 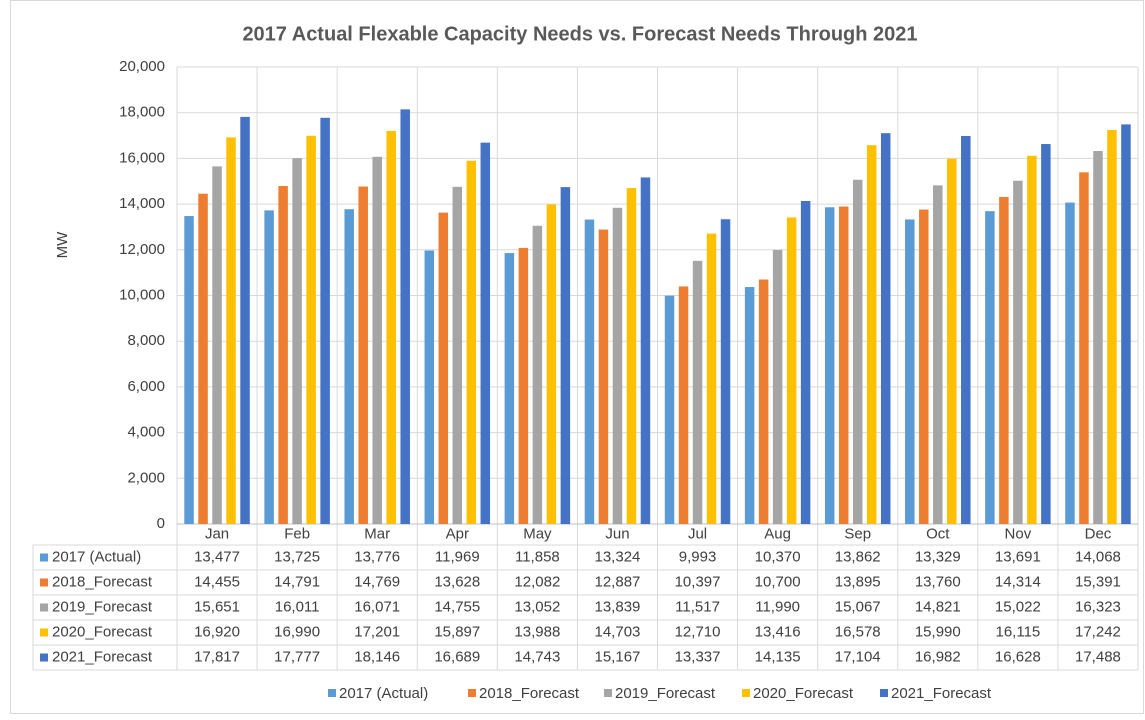 What do you see at coordinates (537, 656) in the screenshot?
I see `table-cell: 14,743` at bounding box center [537, 656].